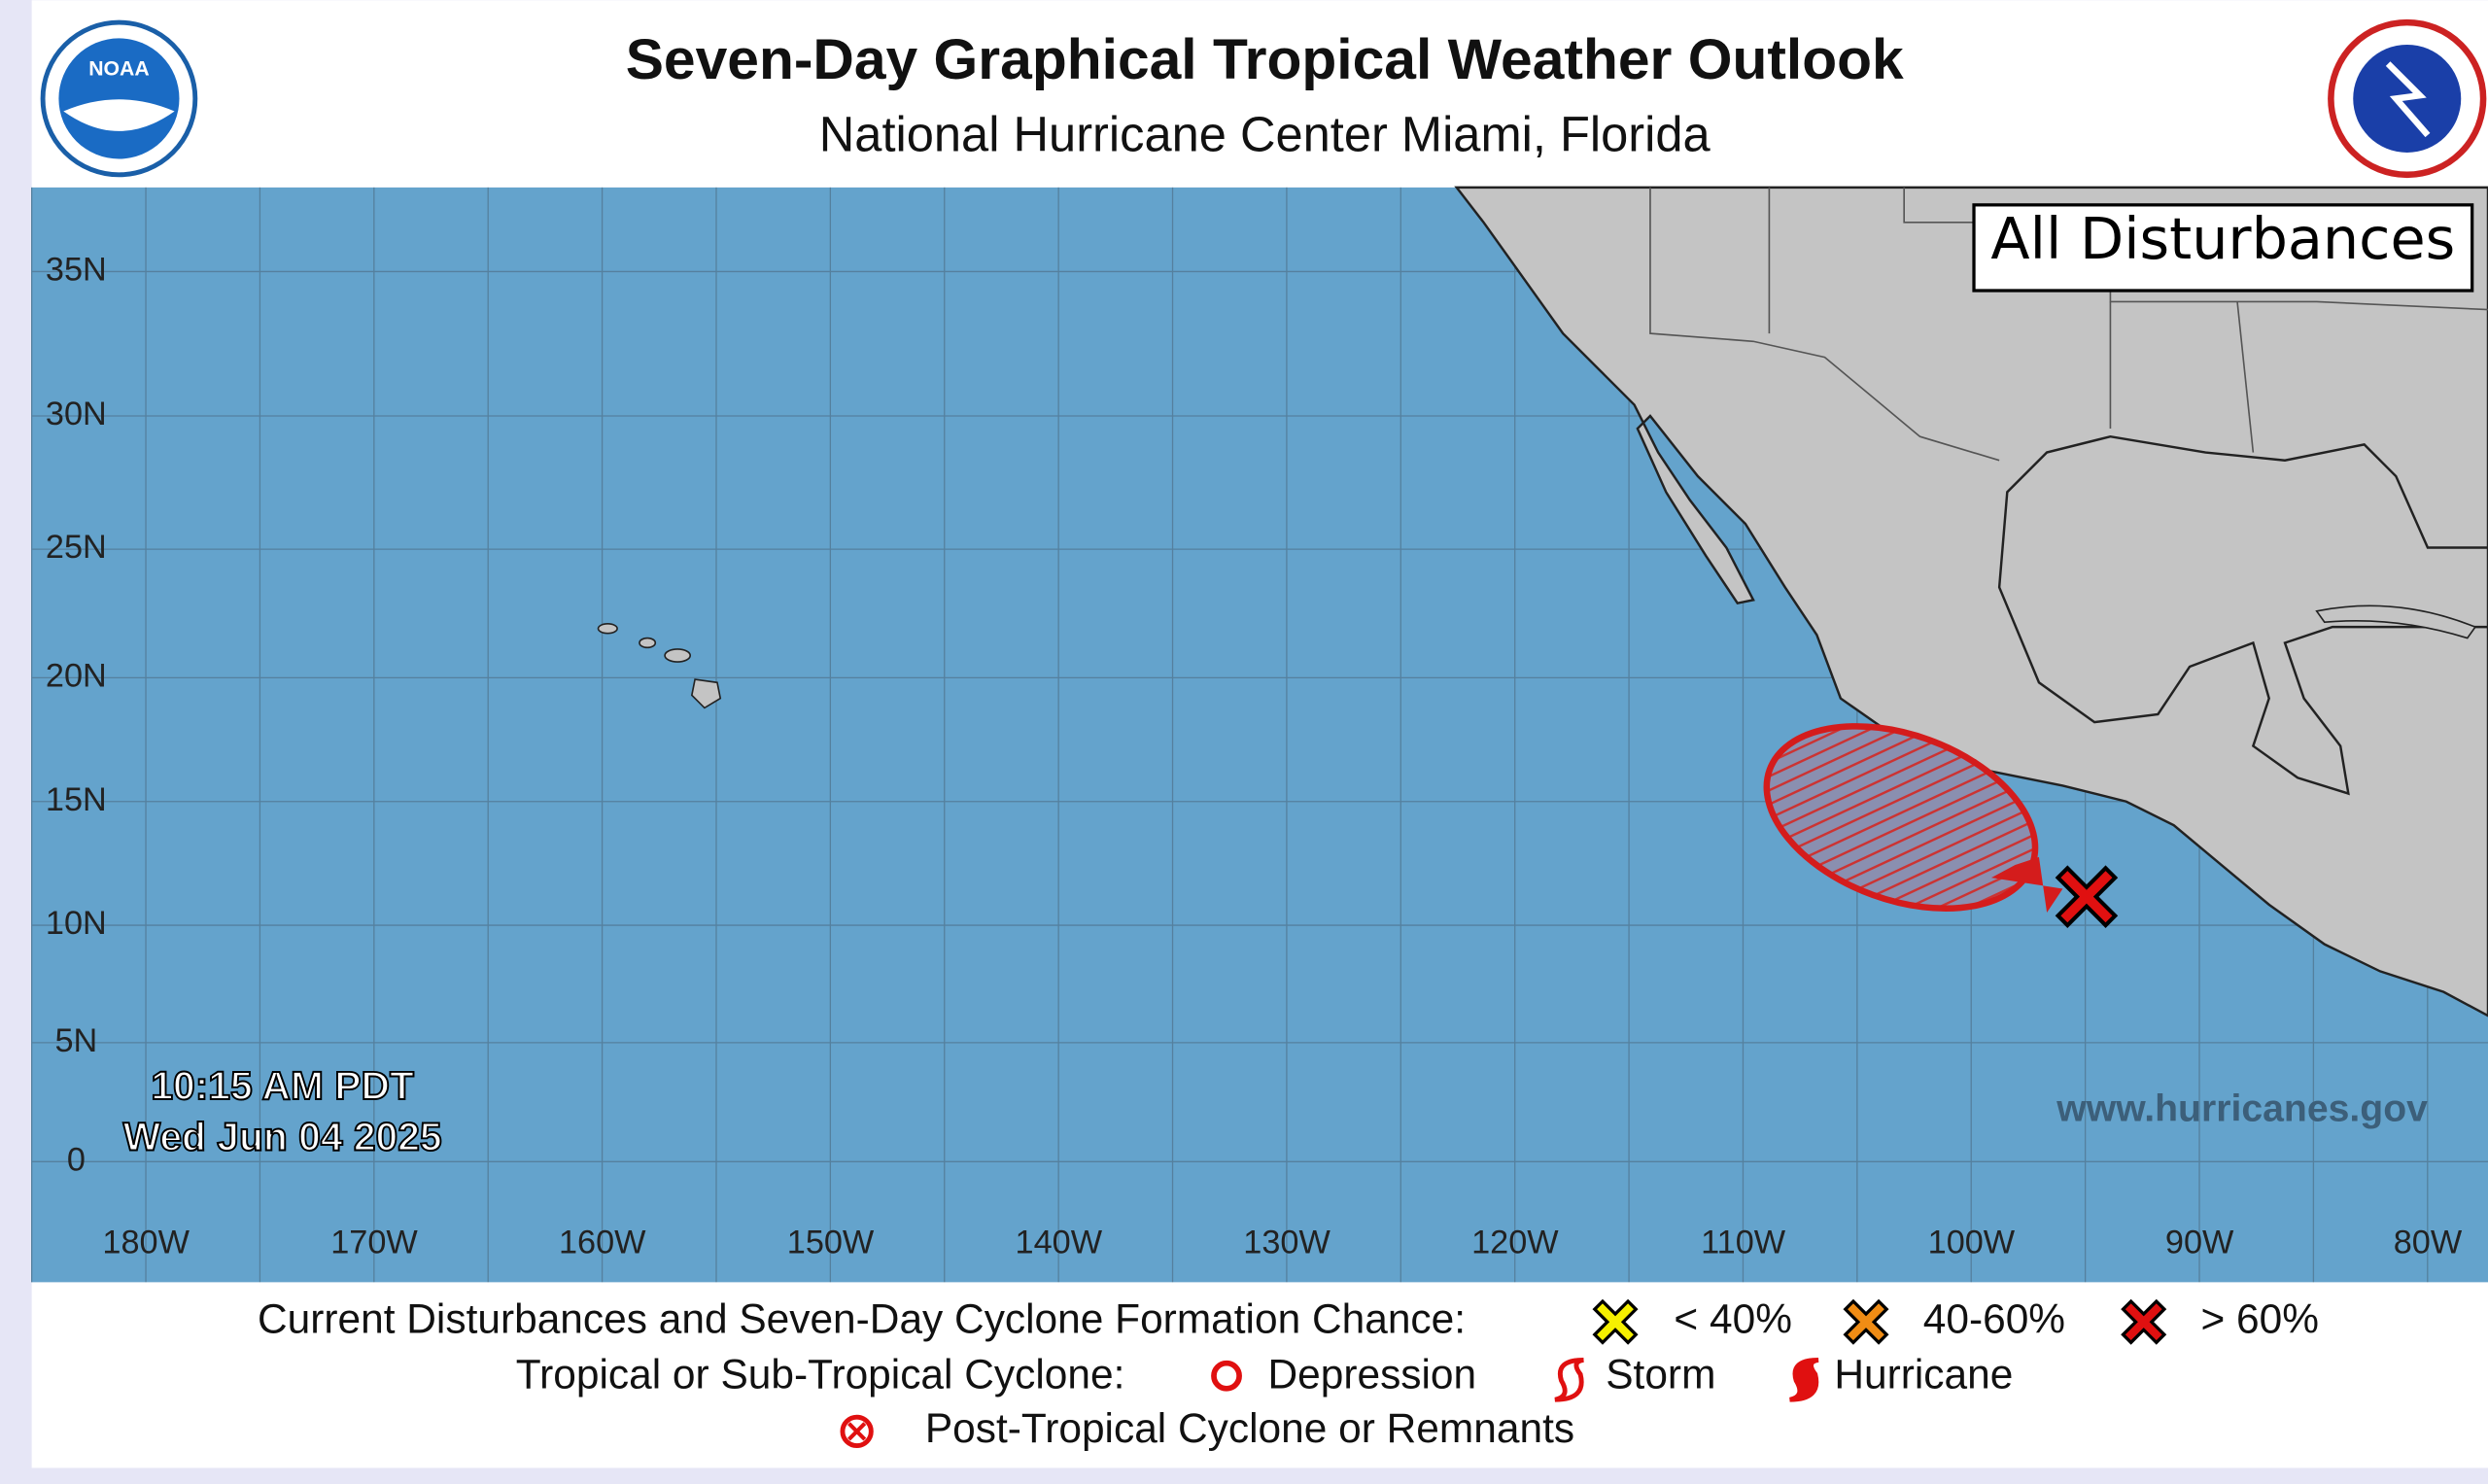 The width and height of the screenshot is (2488, 1484). What do you see at coordinates (1972, 1242) in the screenshot?
I see `lon-label: 100W` at bounding box center [1972, 1242].